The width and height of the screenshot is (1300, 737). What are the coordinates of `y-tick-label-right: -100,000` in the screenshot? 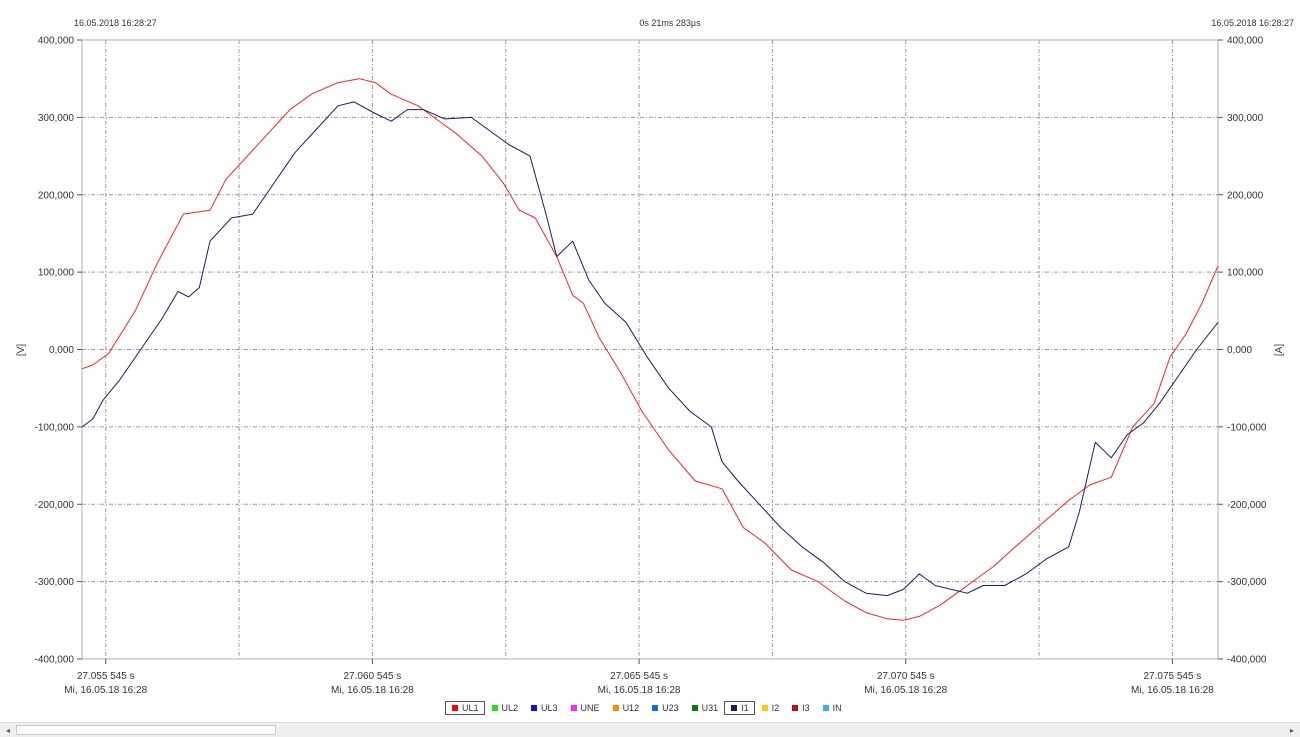 It's located at (1247, 427).